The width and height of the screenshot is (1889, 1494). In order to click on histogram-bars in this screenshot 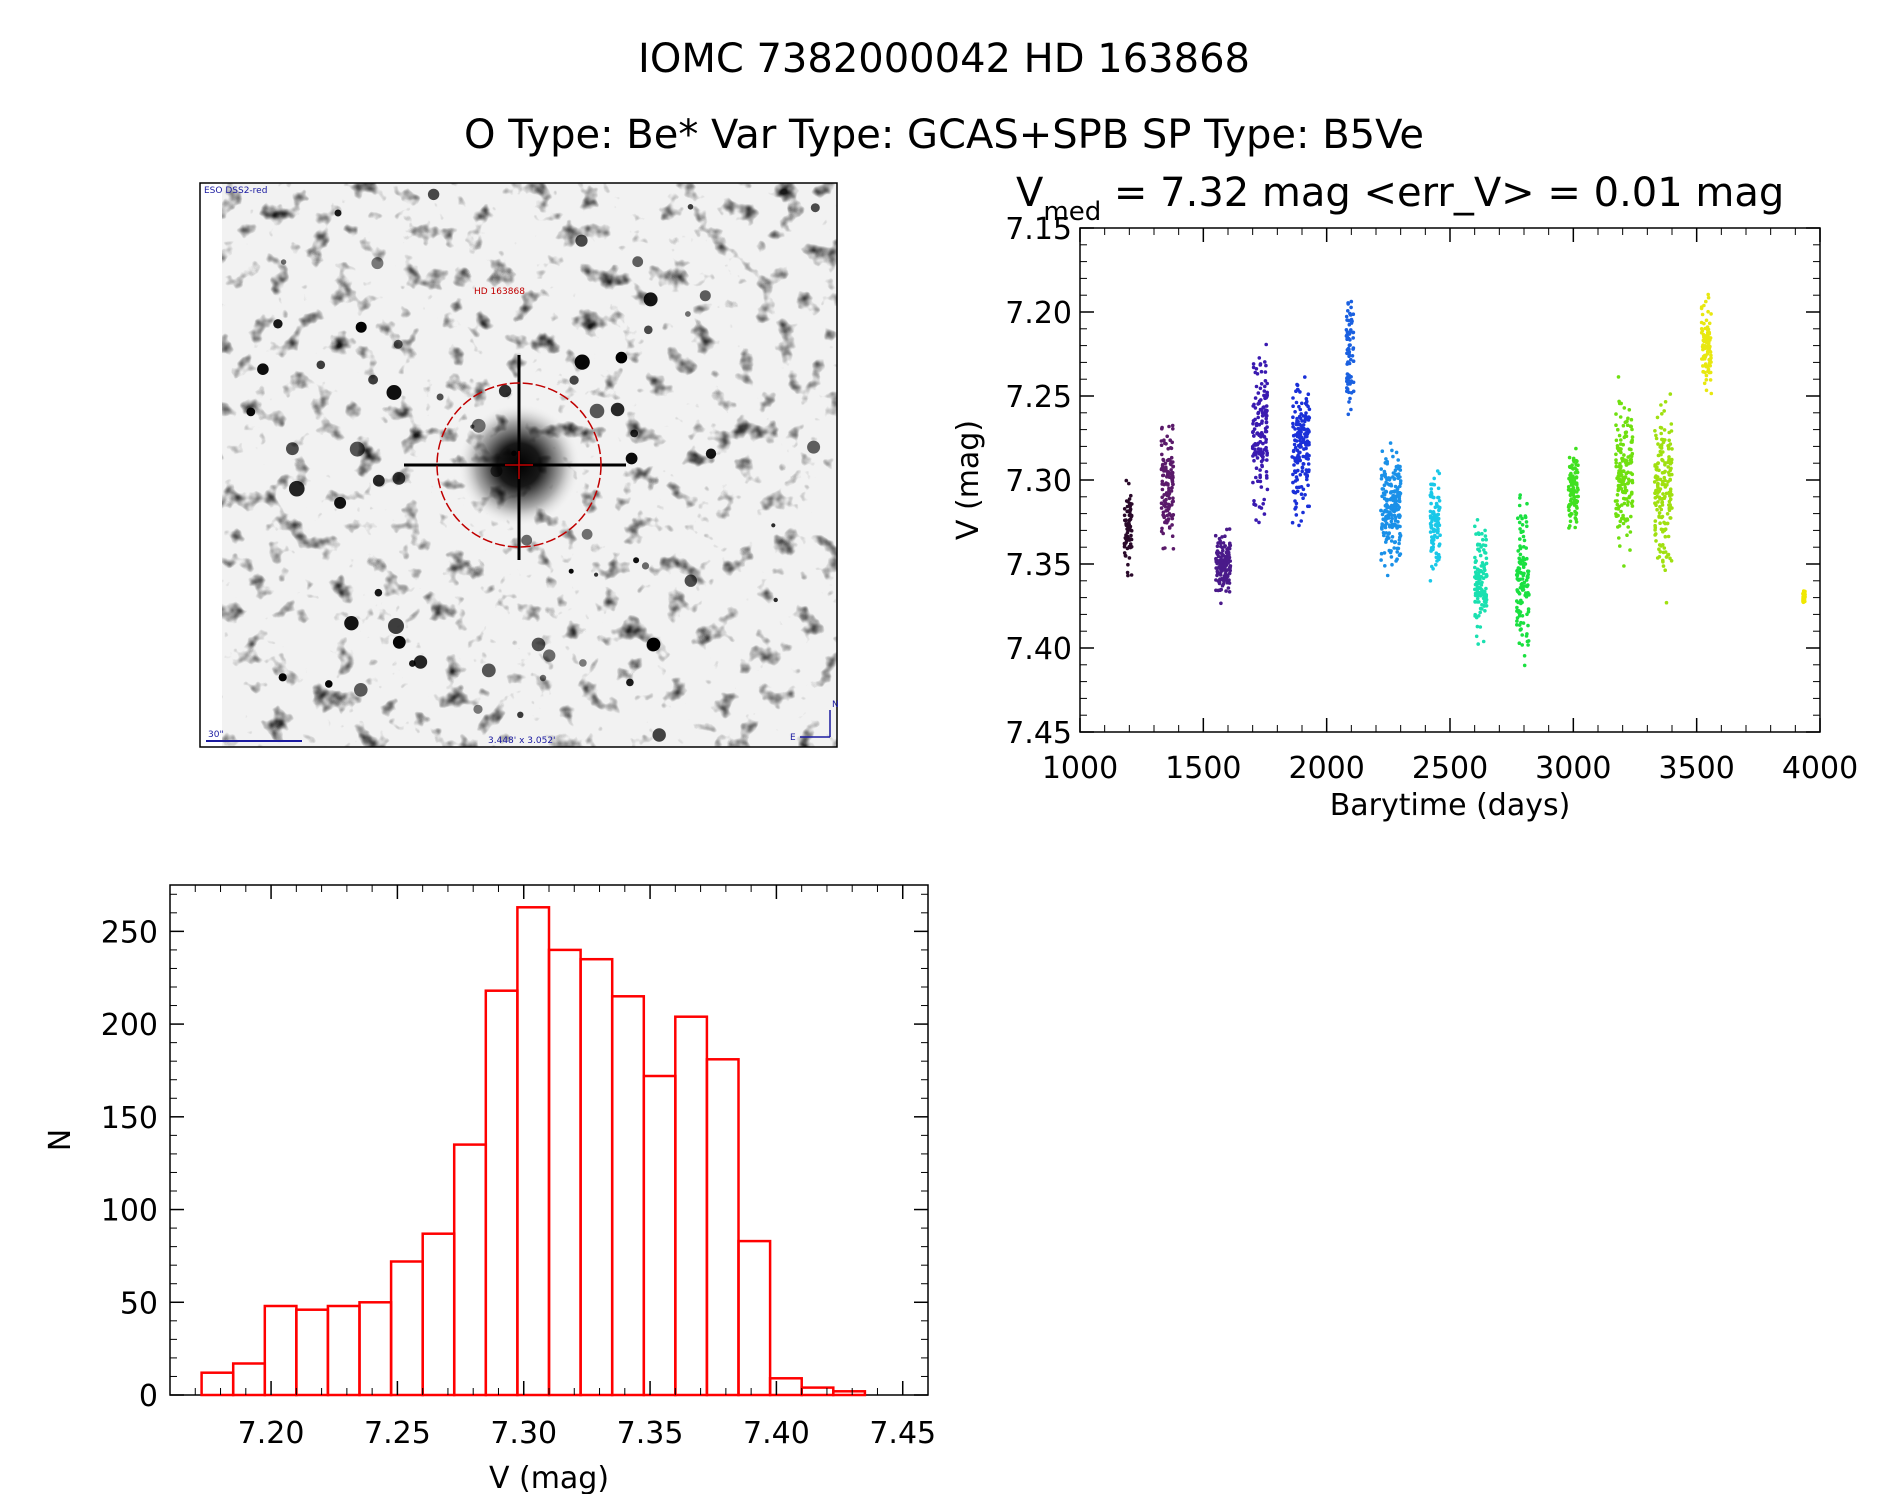, I will do `click(533, 1151)`.